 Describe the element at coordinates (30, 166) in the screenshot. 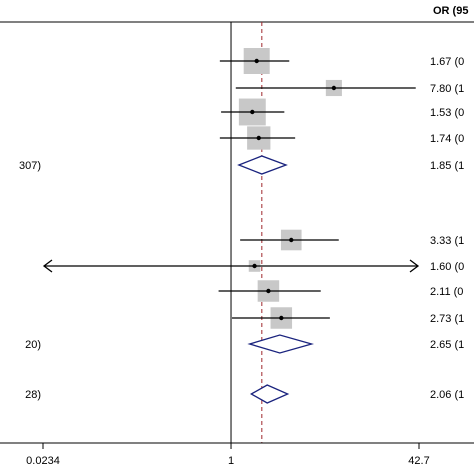

I see `subgroup-label: 307)` at that location.